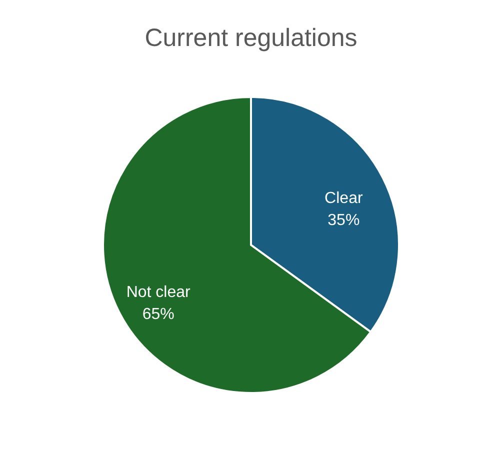 This screenshot has width=479, height=464. What do you see at coordinates (158, 315) in the screenshot?
I see `data-label: 65%` at bounding box center [158, 315].